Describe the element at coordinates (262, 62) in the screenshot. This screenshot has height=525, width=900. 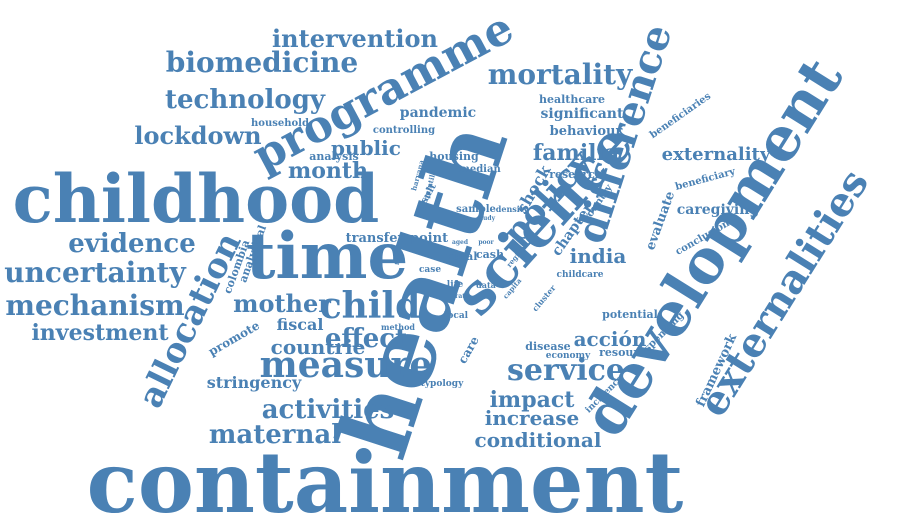
I see `cloud-word-biomedicine: biomedicine` at that location.